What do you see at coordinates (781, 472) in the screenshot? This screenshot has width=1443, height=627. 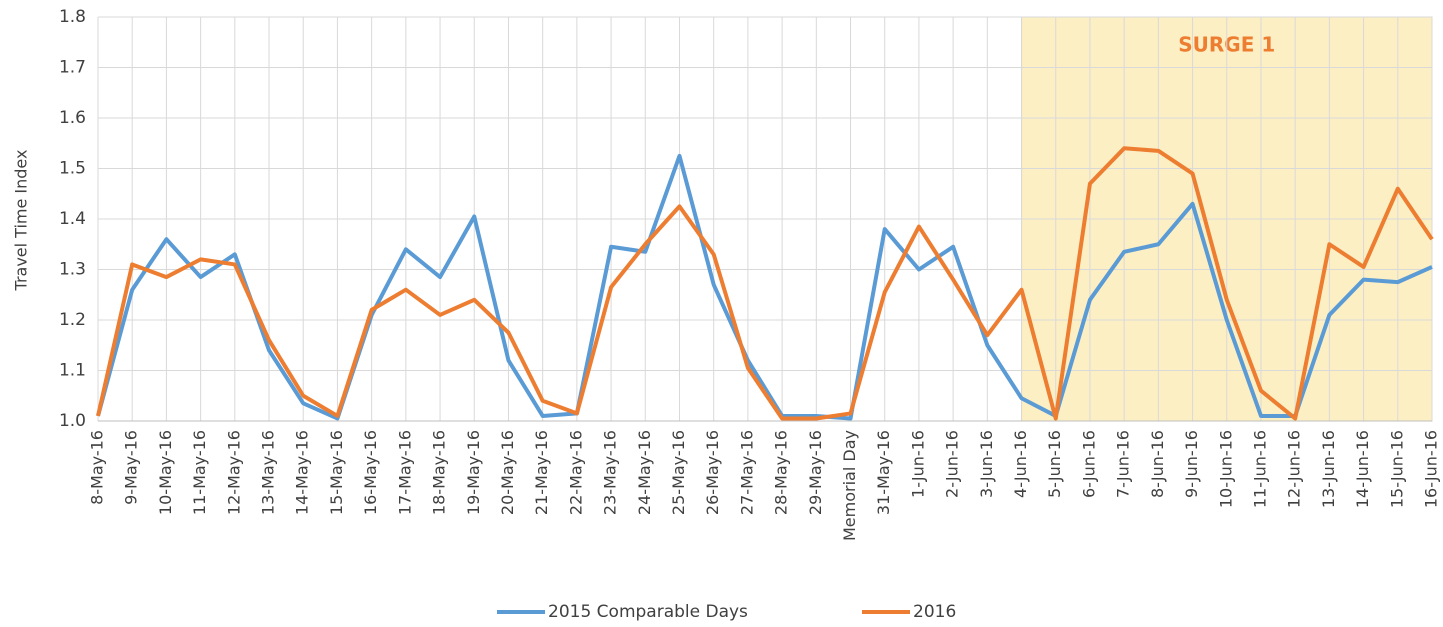 I see `x-tick-label: 28-May-16` at bounding box center [781, 472].